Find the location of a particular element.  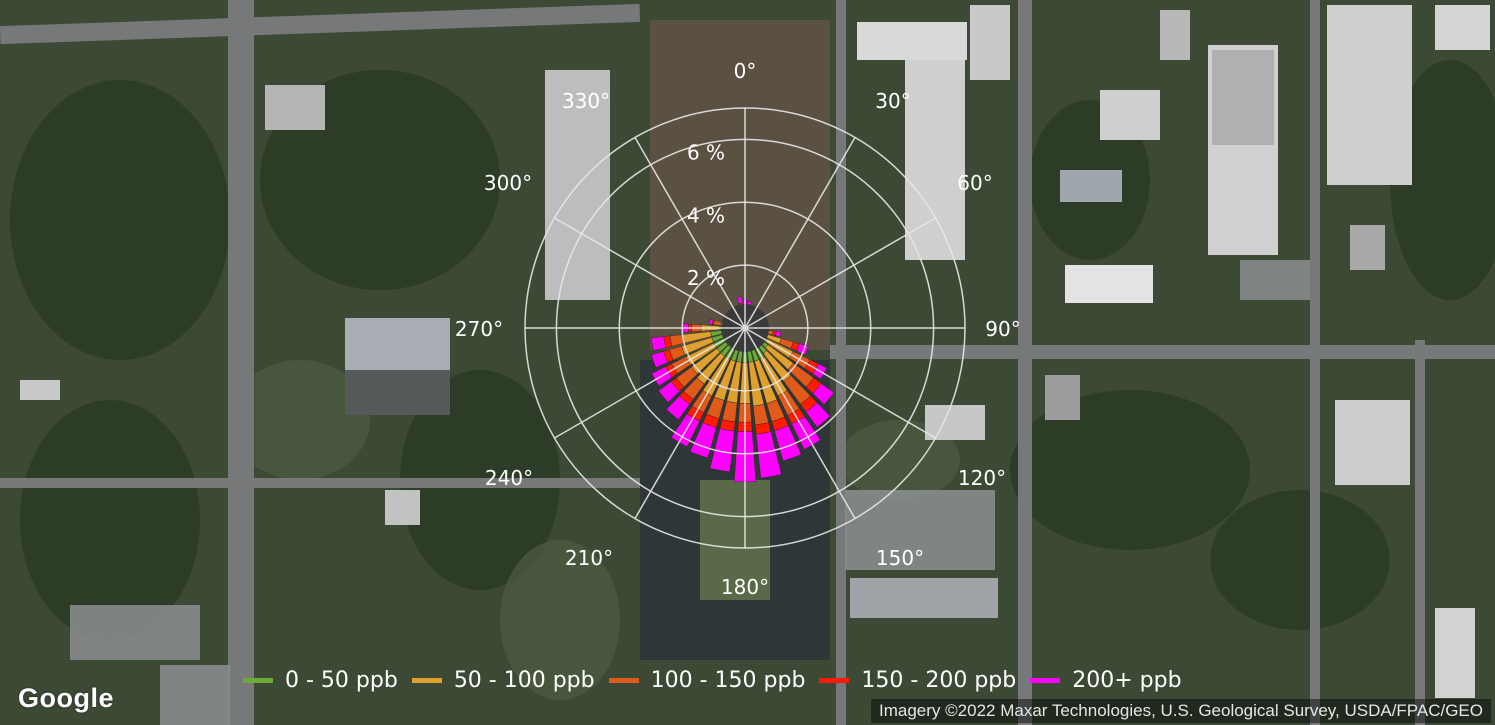

legend-item-3: 150 - 200 ppb is located at coordinates (917, 680).